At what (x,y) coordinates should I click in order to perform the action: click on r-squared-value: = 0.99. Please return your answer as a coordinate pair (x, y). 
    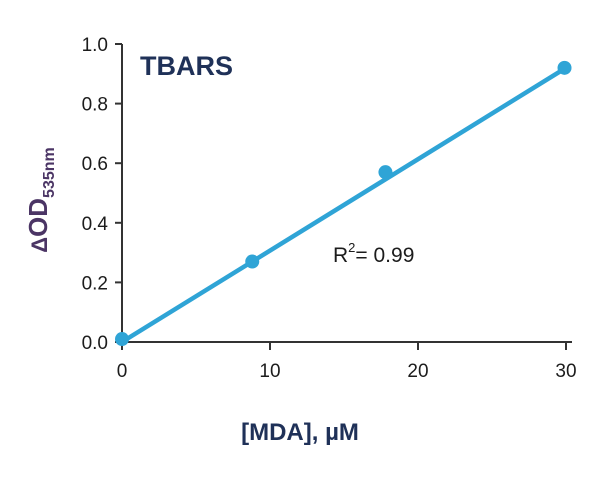
    Looking at the image, I should click on (384, 255).